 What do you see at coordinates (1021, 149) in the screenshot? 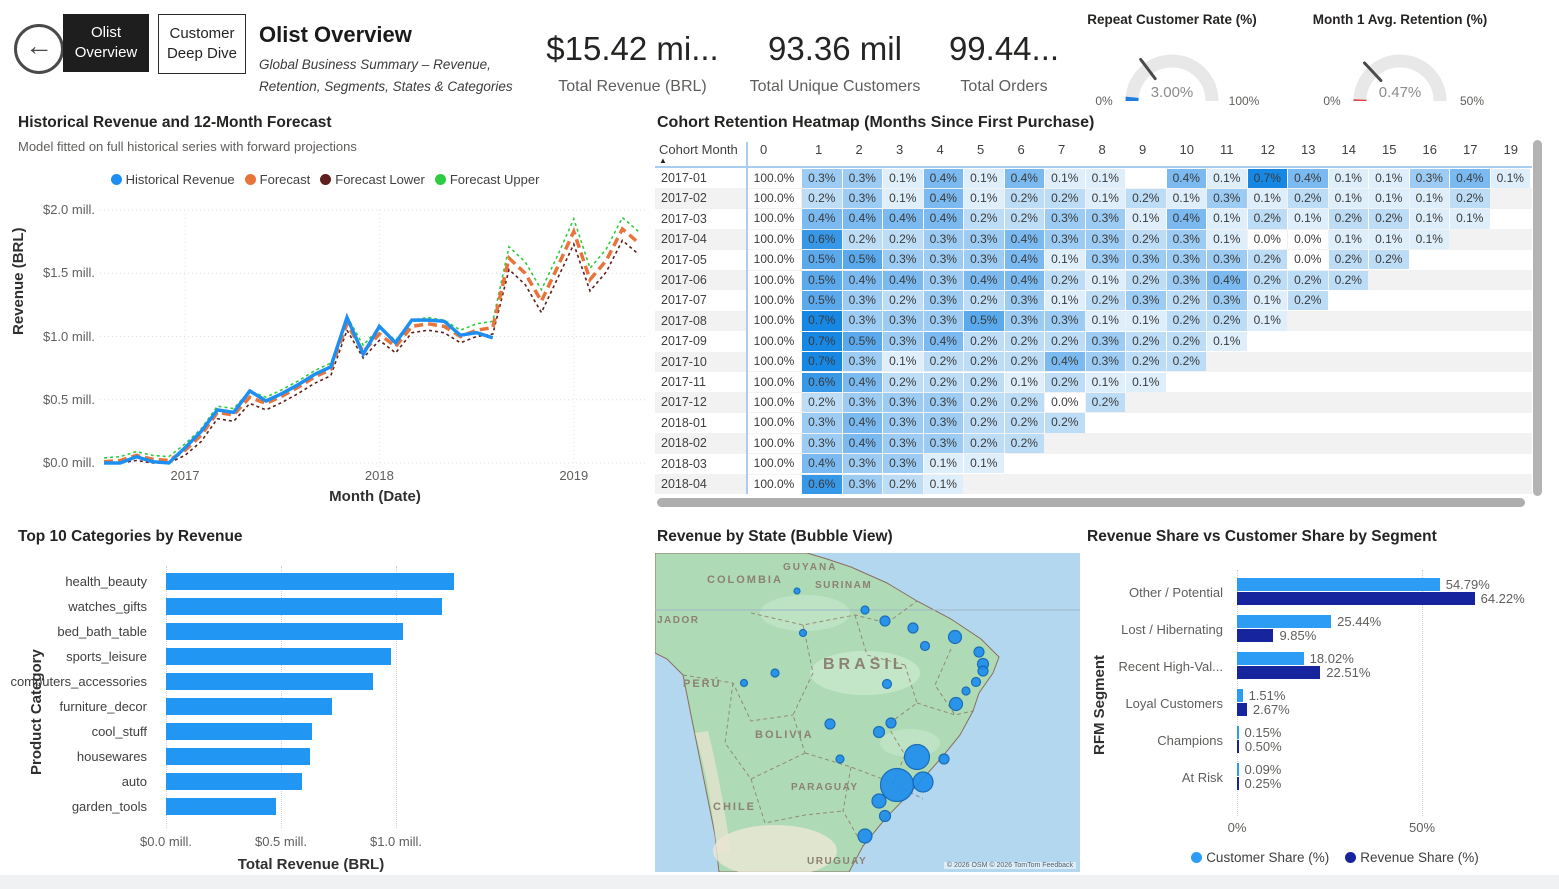
I see `heatmap-col-header: 6` at bounding box center [1021, 149].